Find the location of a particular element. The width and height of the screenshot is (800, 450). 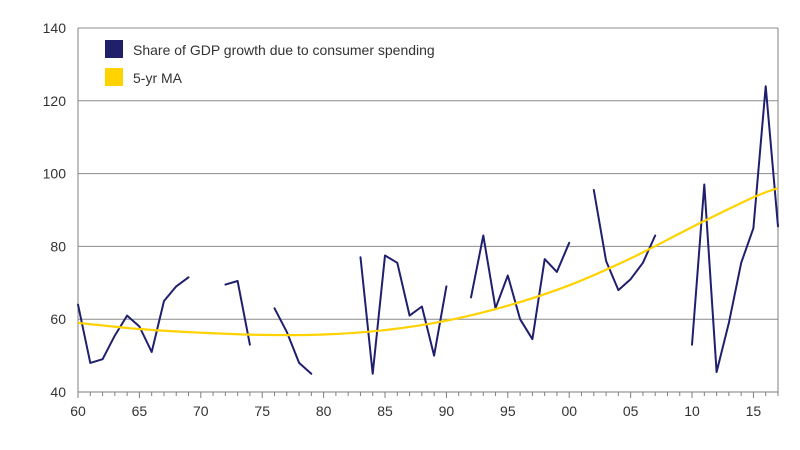

y-tick-label-140: 140 is located at coordinates (55, 28).